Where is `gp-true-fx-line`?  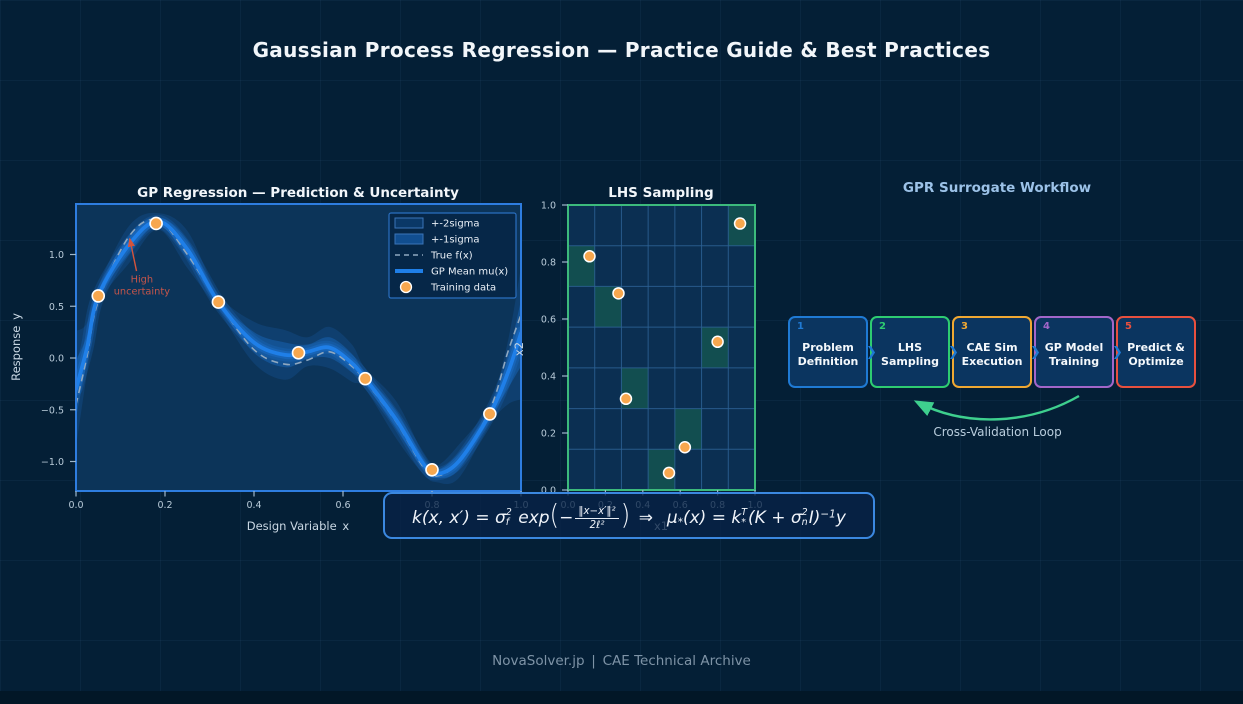 gp-true-fx-line is located at coordinates (298, 348).